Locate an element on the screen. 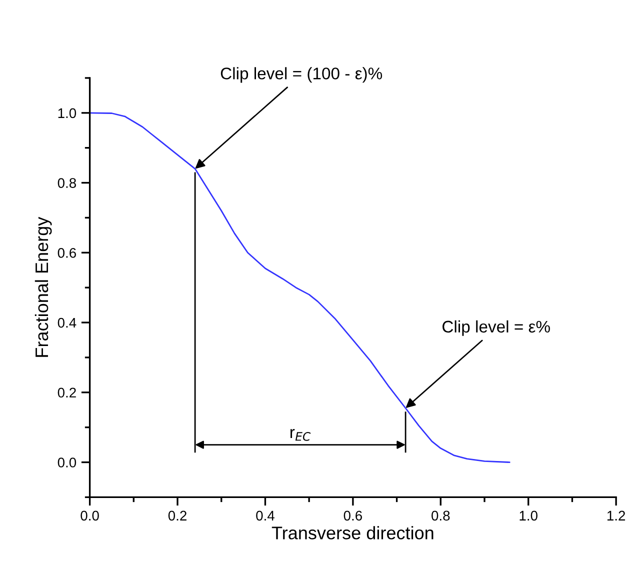 The width and height of the screenshot is (628, 565). x-tick-label: 0.4 is located at coordinates (265, 515).